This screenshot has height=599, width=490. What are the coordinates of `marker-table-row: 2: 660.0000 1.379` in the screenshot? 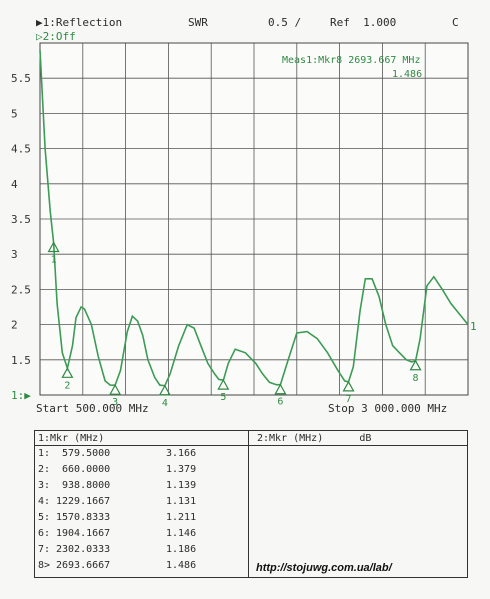 It's located at (140, 471).